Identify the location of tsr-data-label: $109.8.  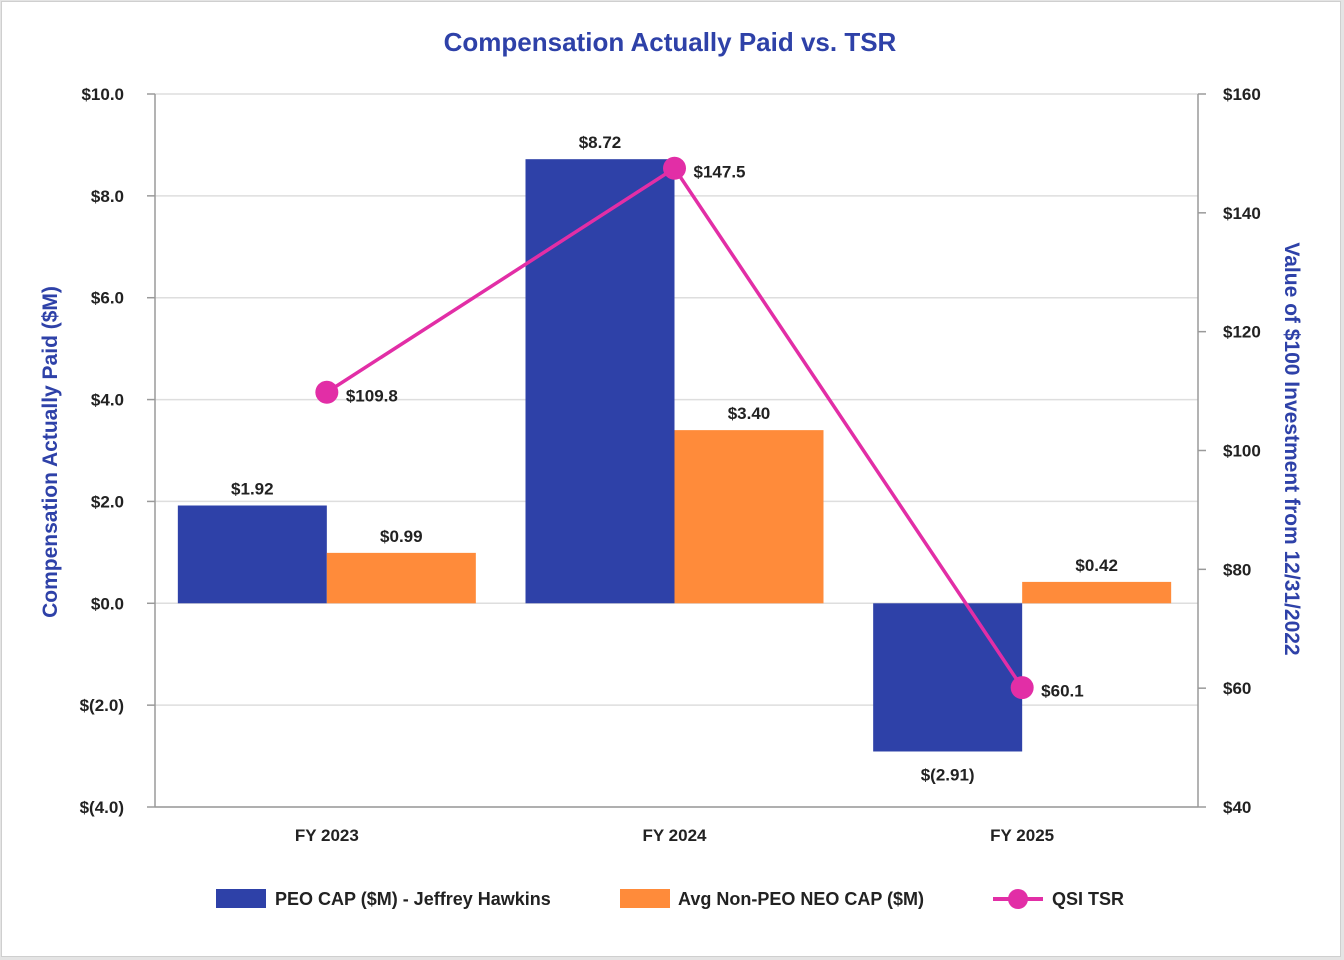
(372, 395).